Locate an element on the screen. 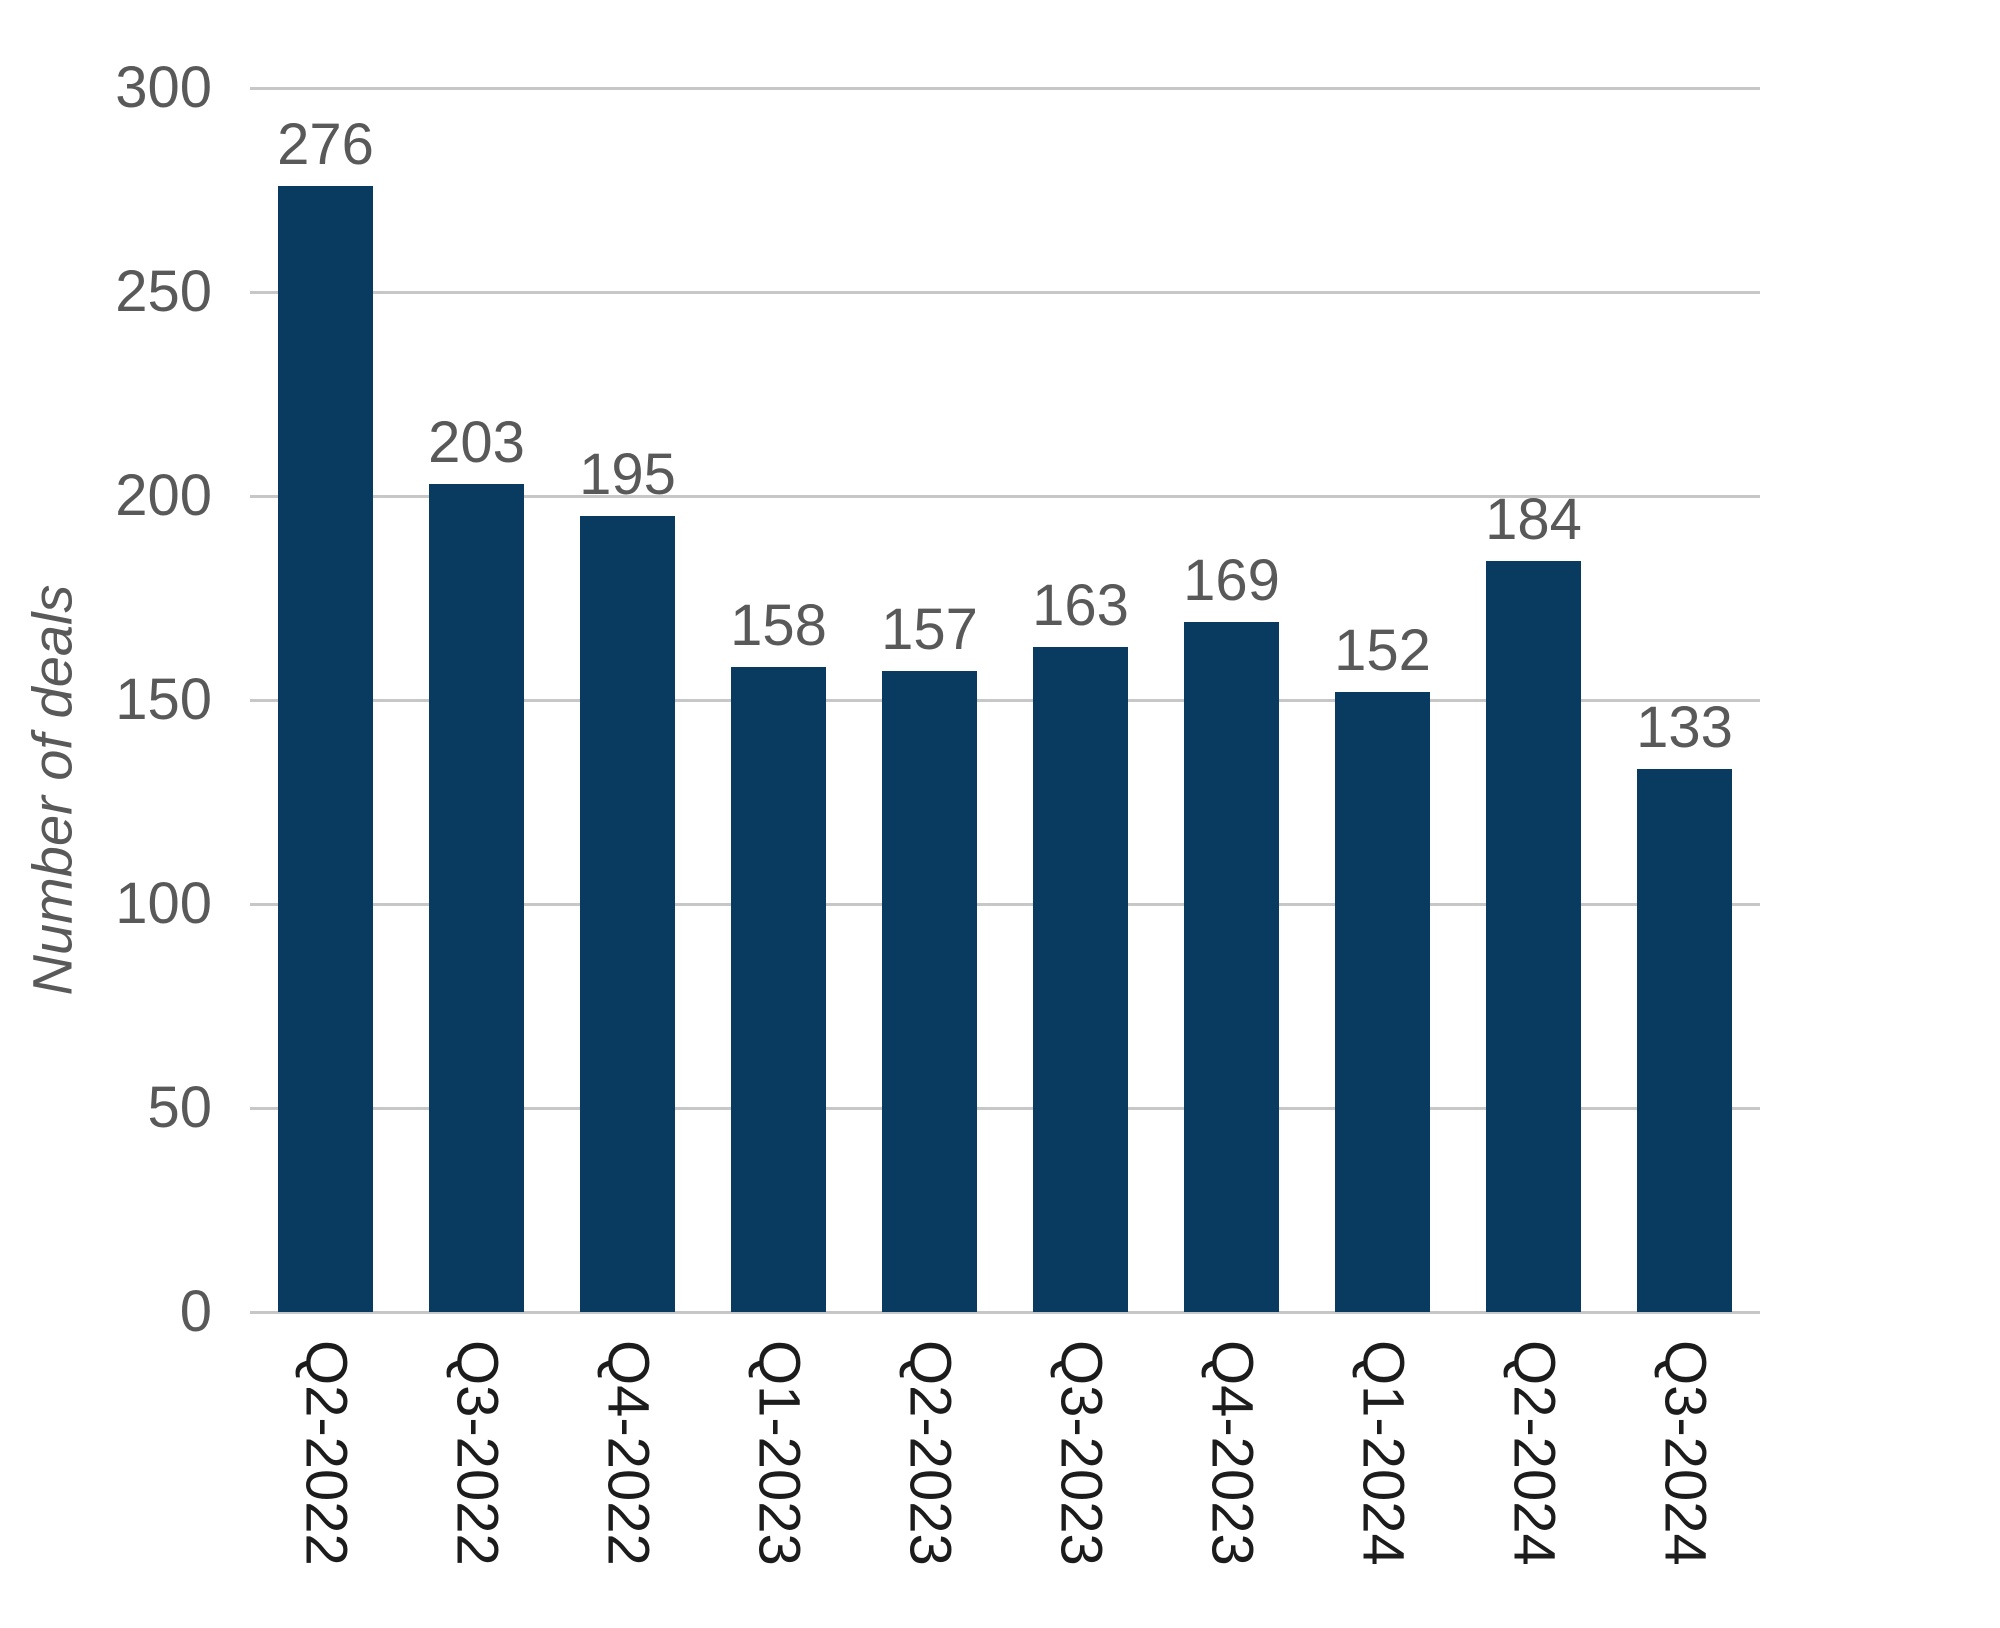 The width and height of the screenshot is (2000, 1628). x-tick-label: Q4-2022 is located at coordinates (628, 1453).